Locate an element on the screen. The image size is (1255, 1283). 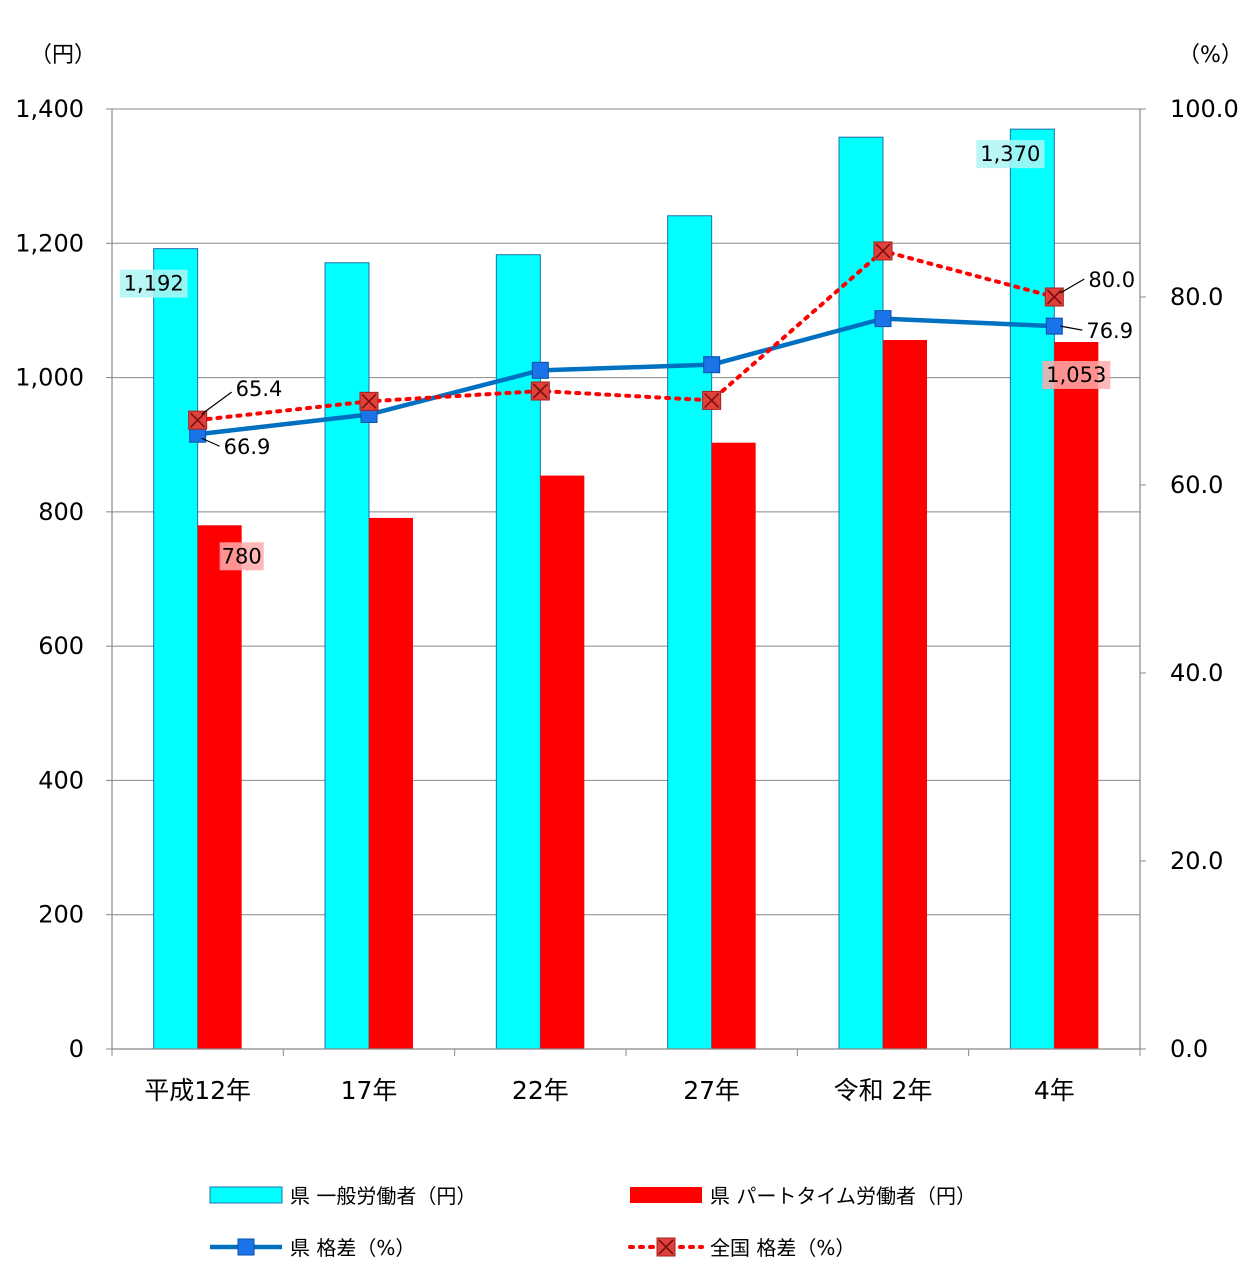
data-label: 76.9 is located at coordinates (1109, 331).